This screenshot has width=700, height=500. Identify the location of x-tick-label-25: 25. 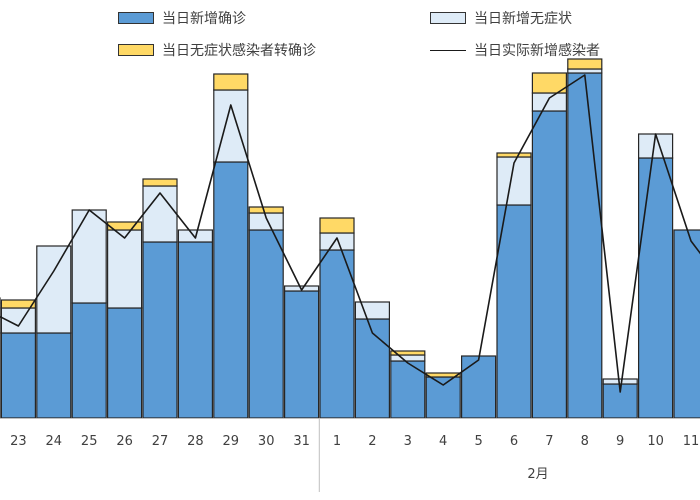
(89, 441).